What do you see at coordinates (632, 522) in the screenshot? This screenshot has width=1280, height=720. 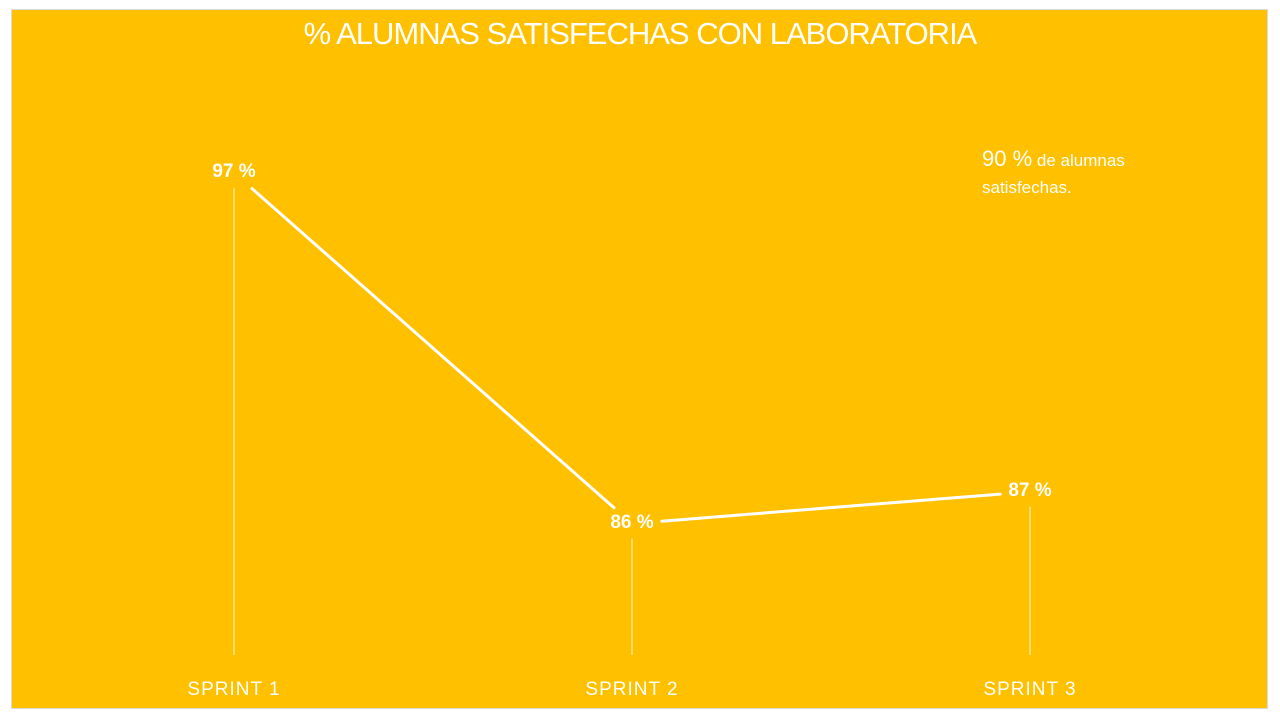 I see `data-label-2: 86 %` at bounding box center [632, 522].